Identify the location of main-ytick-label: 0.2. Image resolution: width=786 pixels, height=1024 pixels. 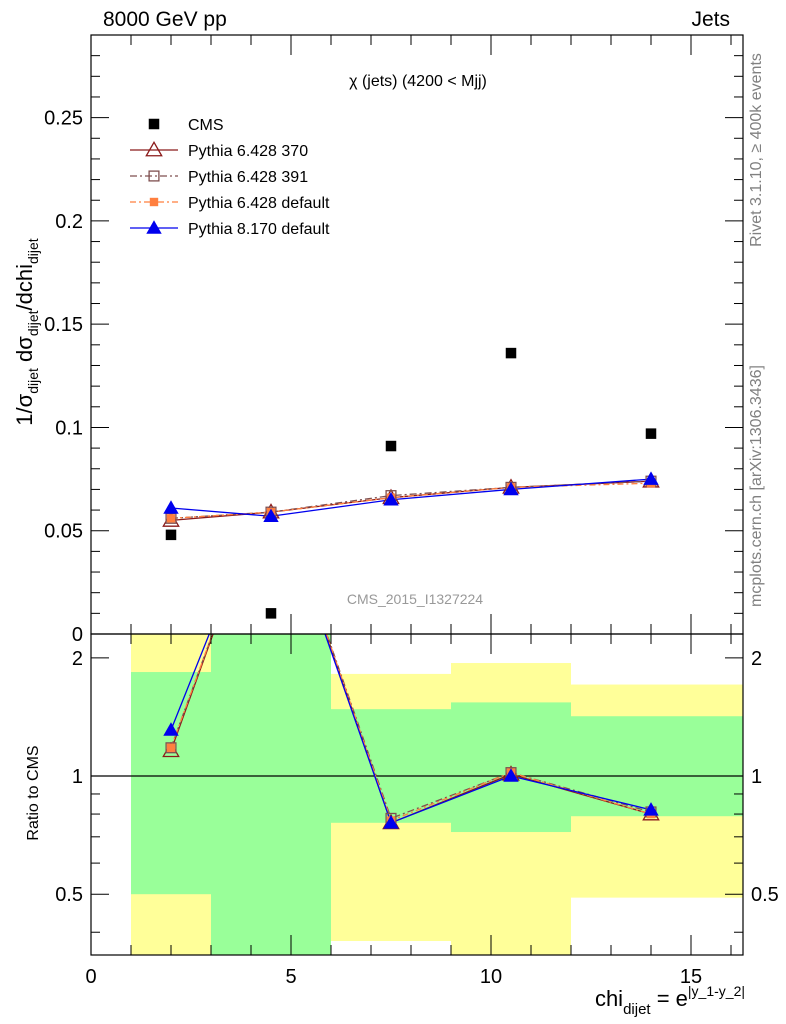
(69, 222).